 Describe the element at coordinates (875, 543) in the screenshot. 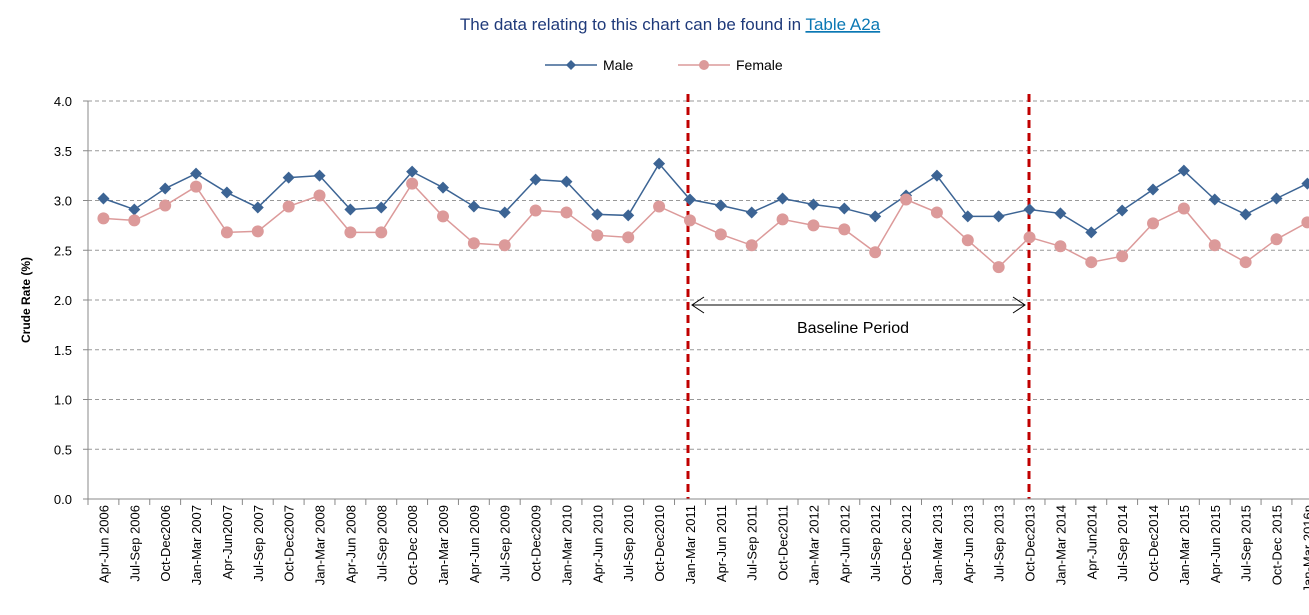

I see `x-tick-label: Jul-Sep 2012` at that location.